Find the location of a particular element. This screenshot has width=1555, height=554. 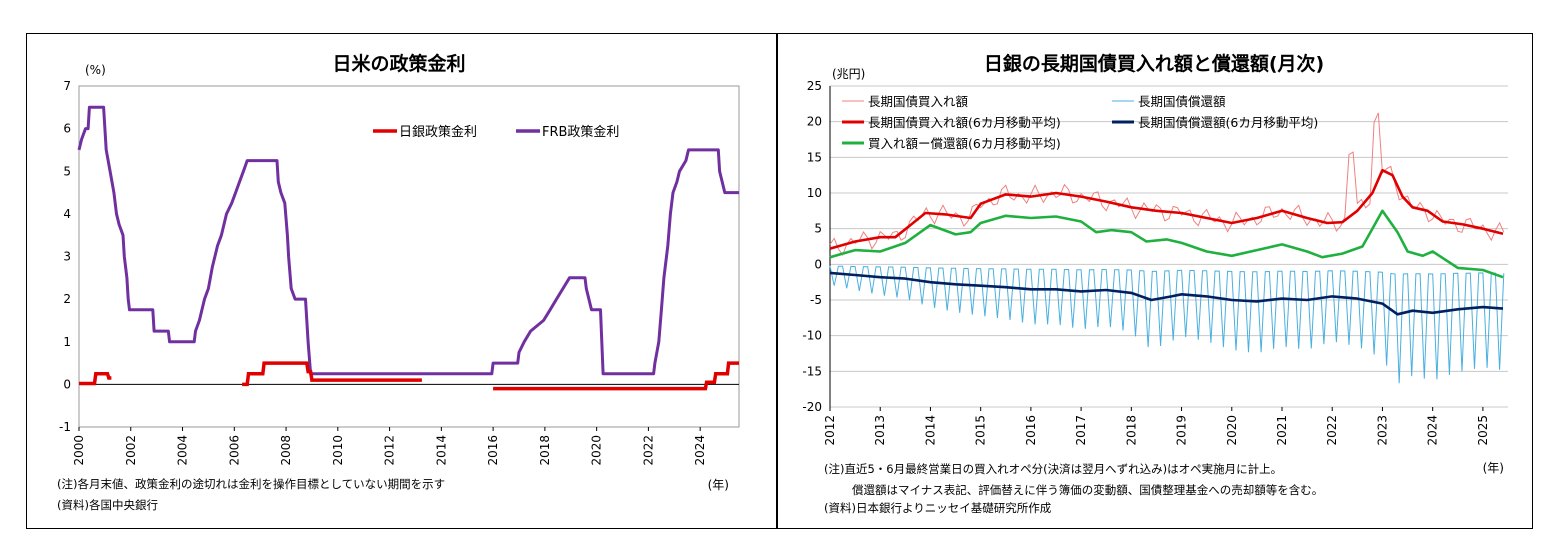

x-tick-label: 2002 is located at coordinates (131, 450).